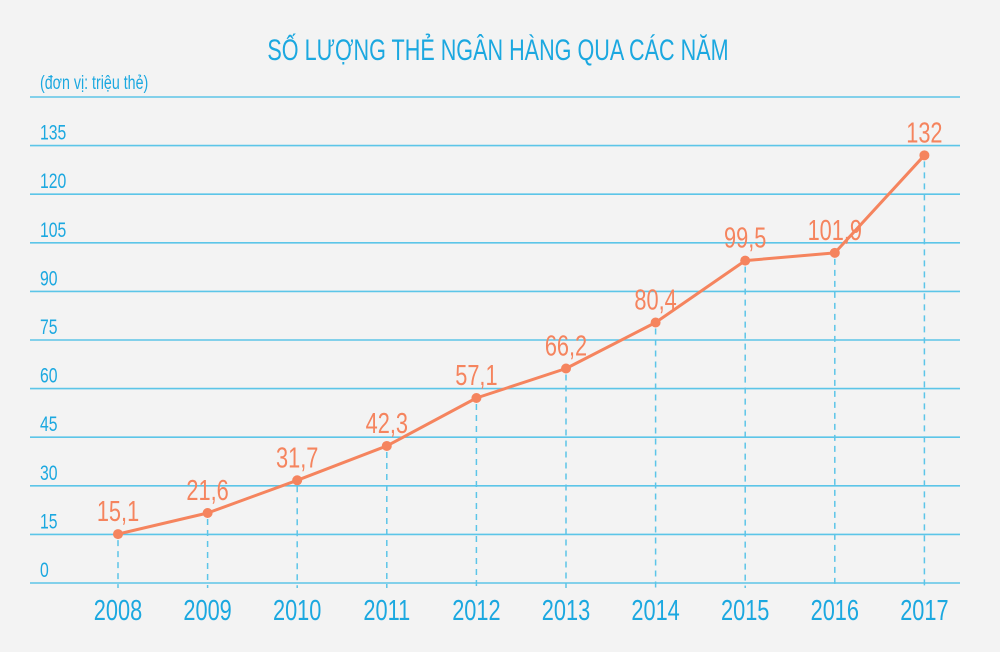 This screenshot has width=1000, height=652. What do you see at coordinates (207, 611) in the screenshot?
I see `x-tick-label: 2009` at bounding box center [207, 611].